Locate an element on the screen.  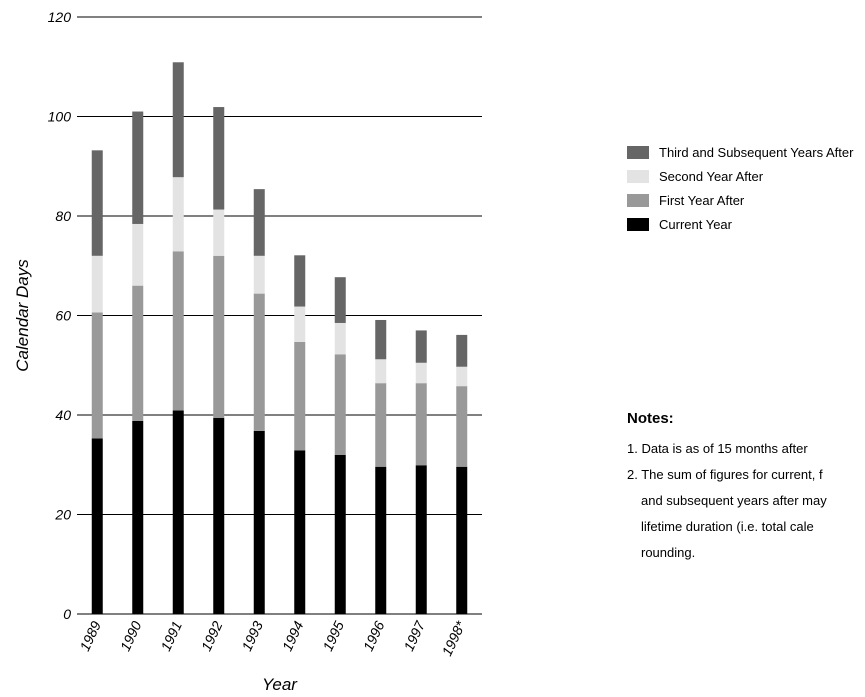
x-tick-label: 1989 is located at coordinates (90, 635).